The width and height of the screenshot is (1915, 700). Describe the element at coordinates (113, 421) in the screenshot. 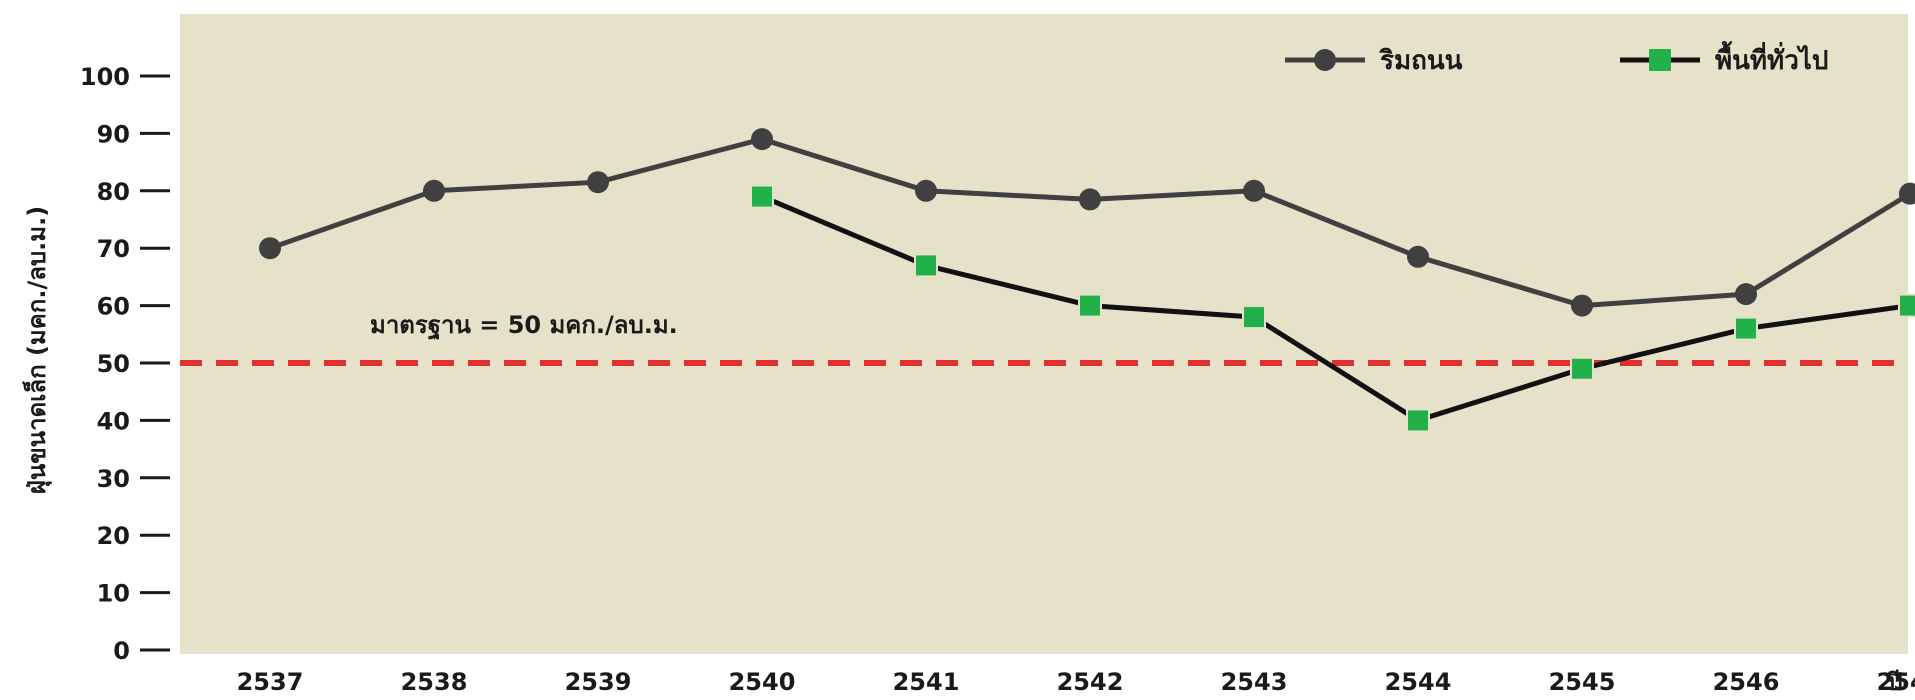

I see `y-tick-label-40: 40` at that location.